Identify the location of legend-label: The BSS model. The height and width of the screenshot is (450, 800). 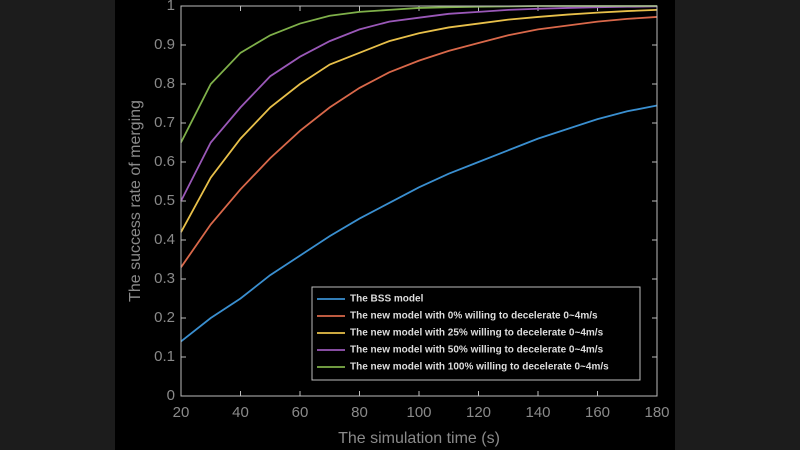
(387, 299).